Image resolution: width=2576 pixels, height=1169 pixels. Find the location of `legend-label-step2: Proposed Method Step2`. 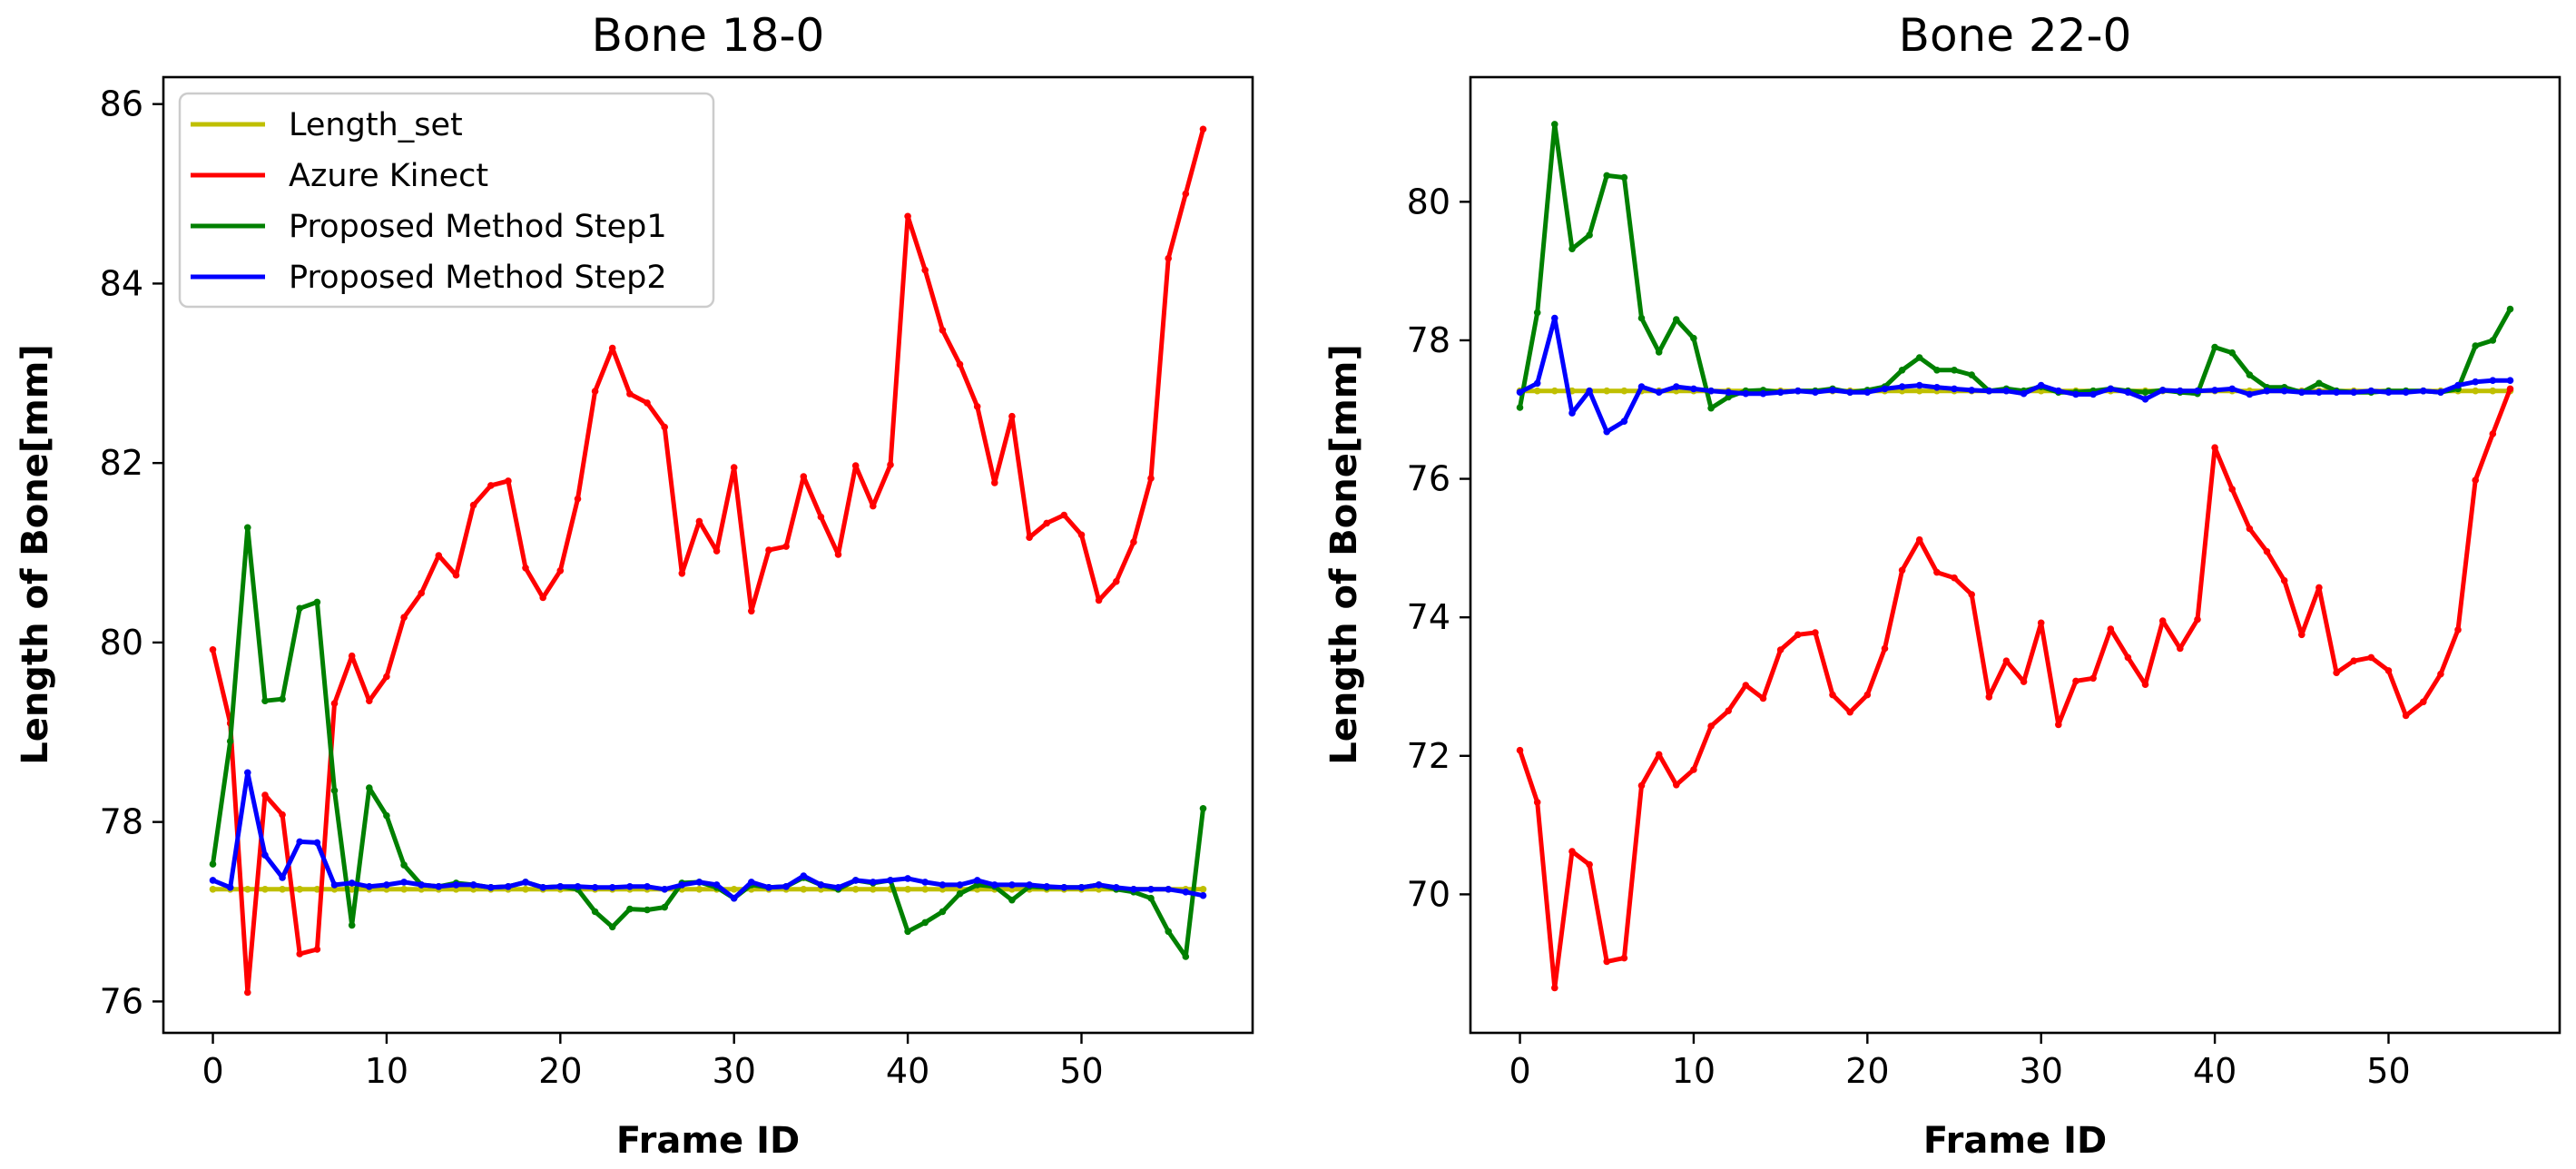

legend-label-step2: Proposed Method Step2 is located at coordinates (478, 278).